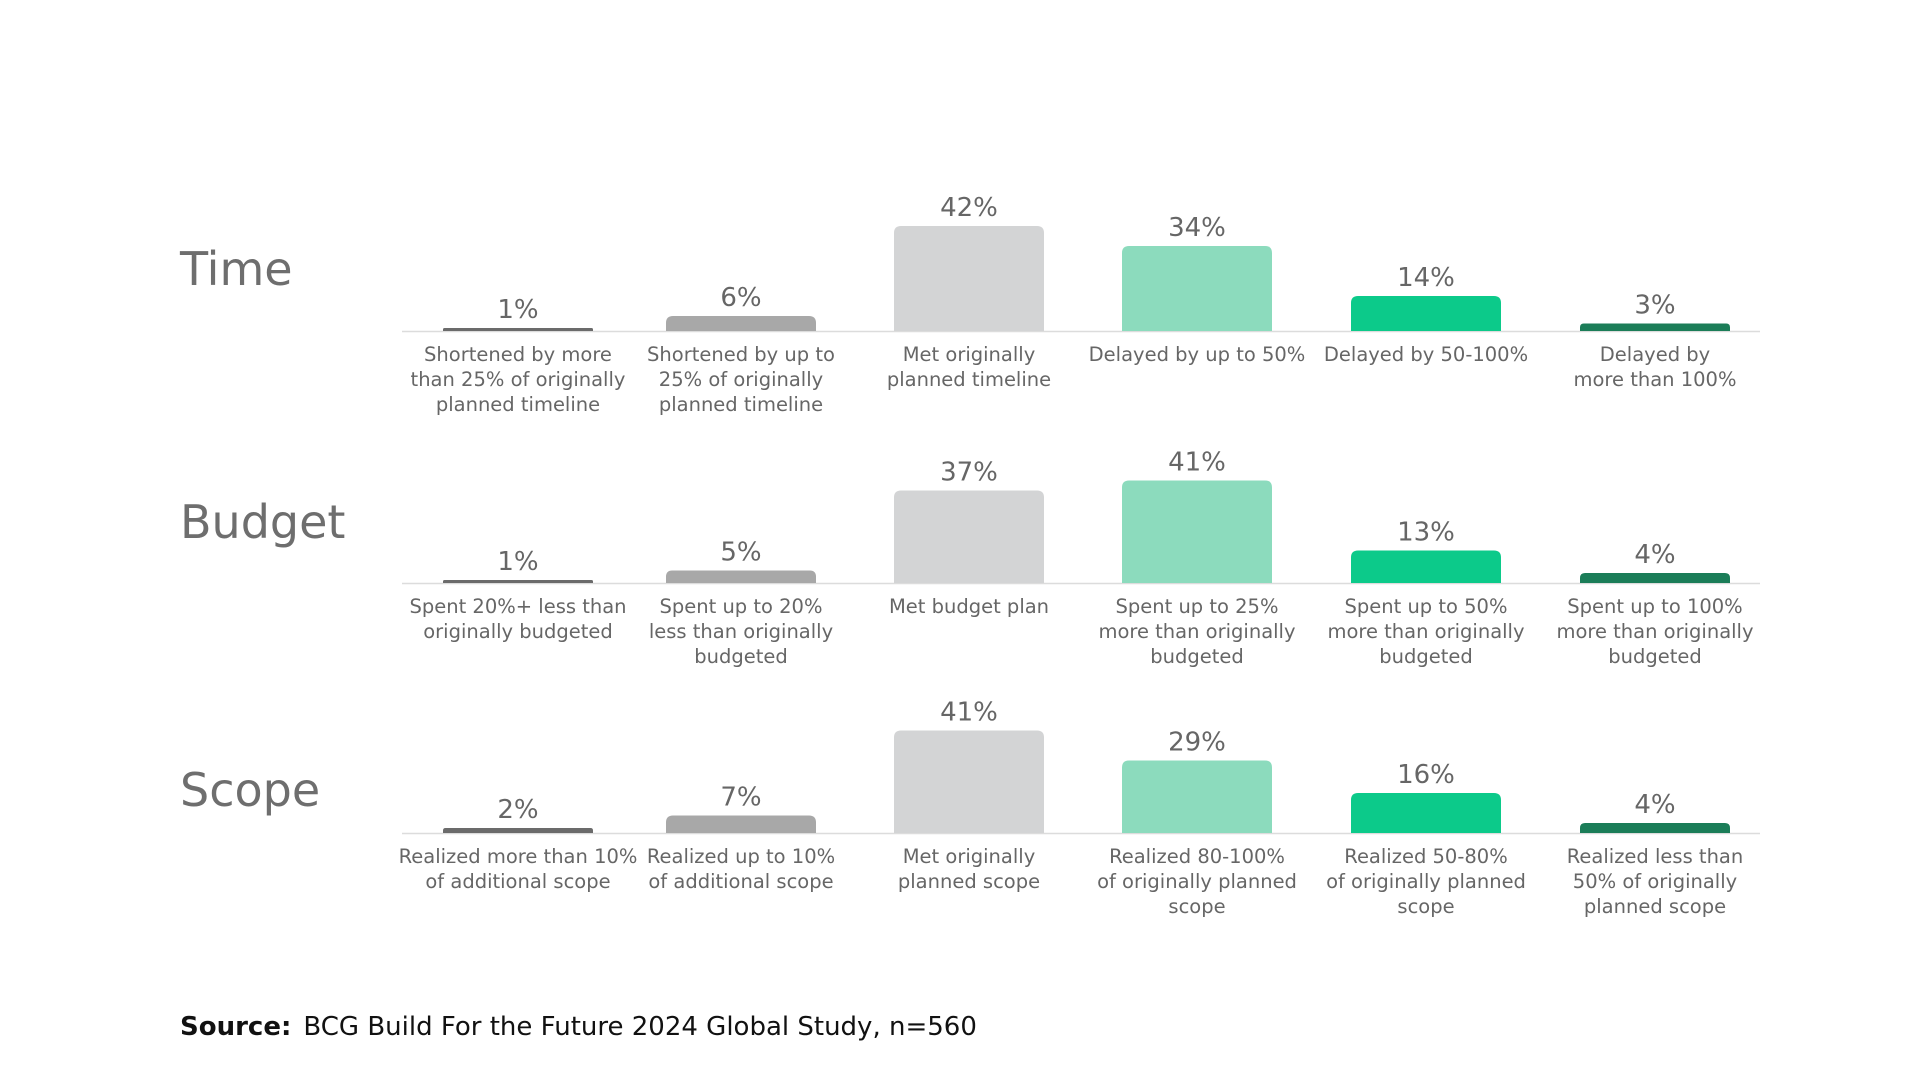  What do you see at coordinates (1426, 533) in the screenshot?
I see `value-label-budget-5: 13%` at bounding box center [1426, 533].